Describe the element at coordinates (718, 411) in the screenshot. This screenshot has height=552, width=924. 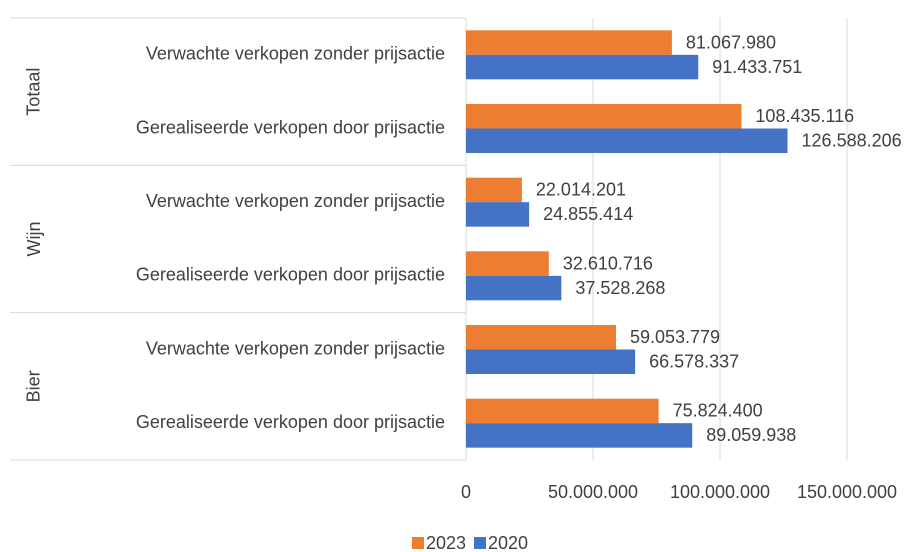
I see `value-label: 75.824.400` at that location.